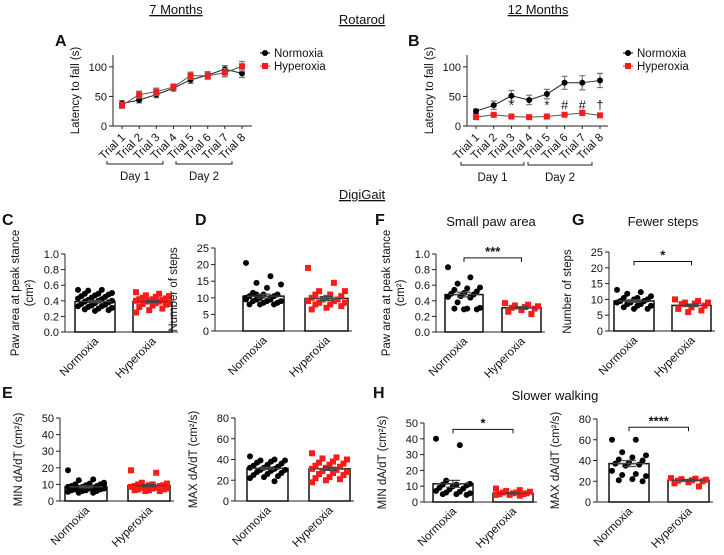  What do you see at coordinates (560, 164) in the screenshot?
I see `day-bracket` at bounding box center [560, 164].